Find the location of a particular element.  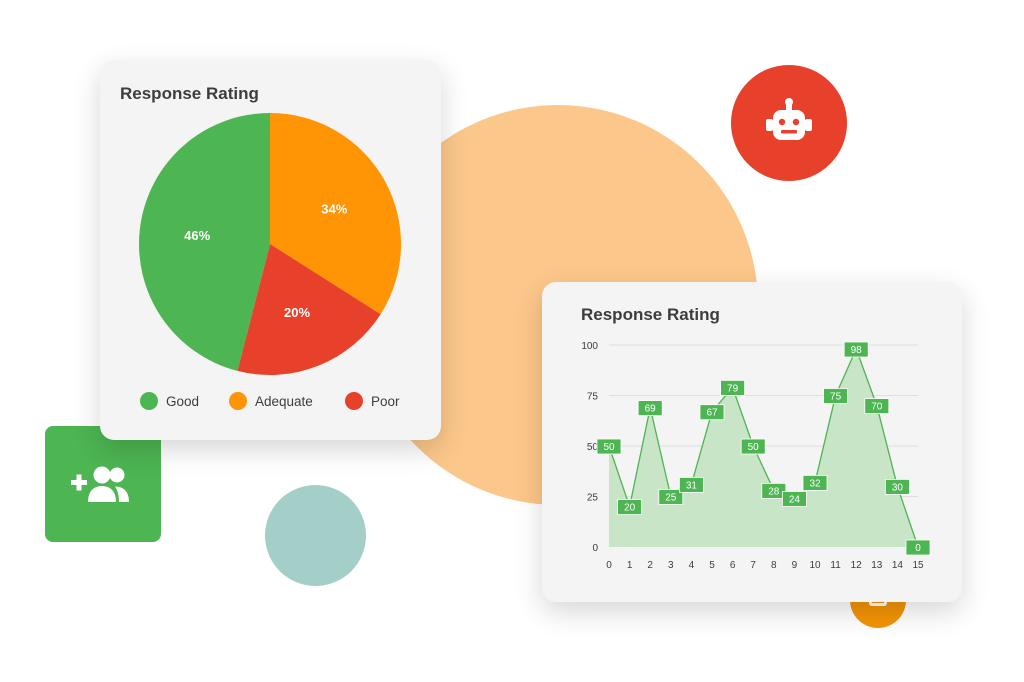

y-tick-label: 25 is located at coordinates (593, 498).